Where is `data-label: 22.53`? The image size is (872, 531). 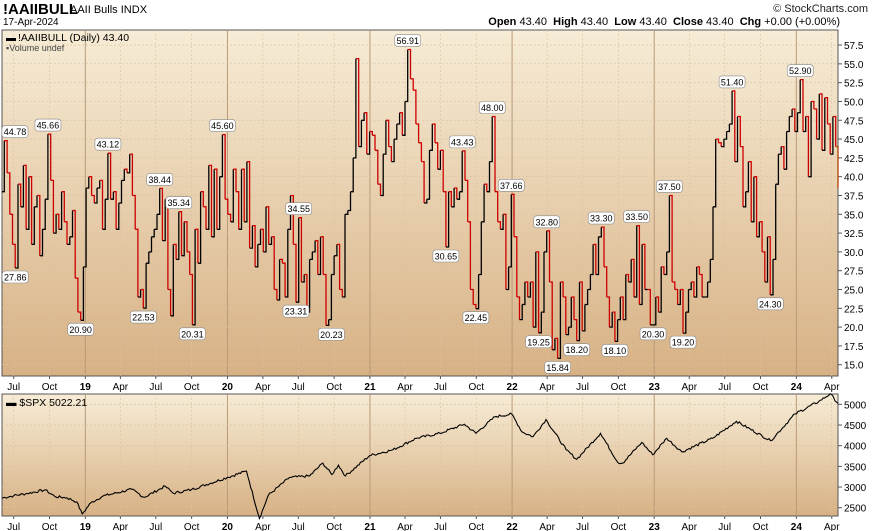
data-label: 22.53 is located at coordinates (143, 318).